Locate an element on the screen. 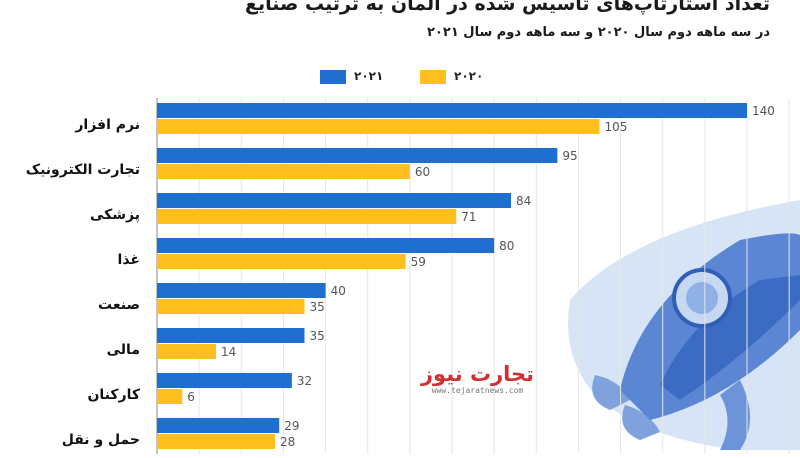  value-label-2020-2: 71 is located at coordinates (468, 217).